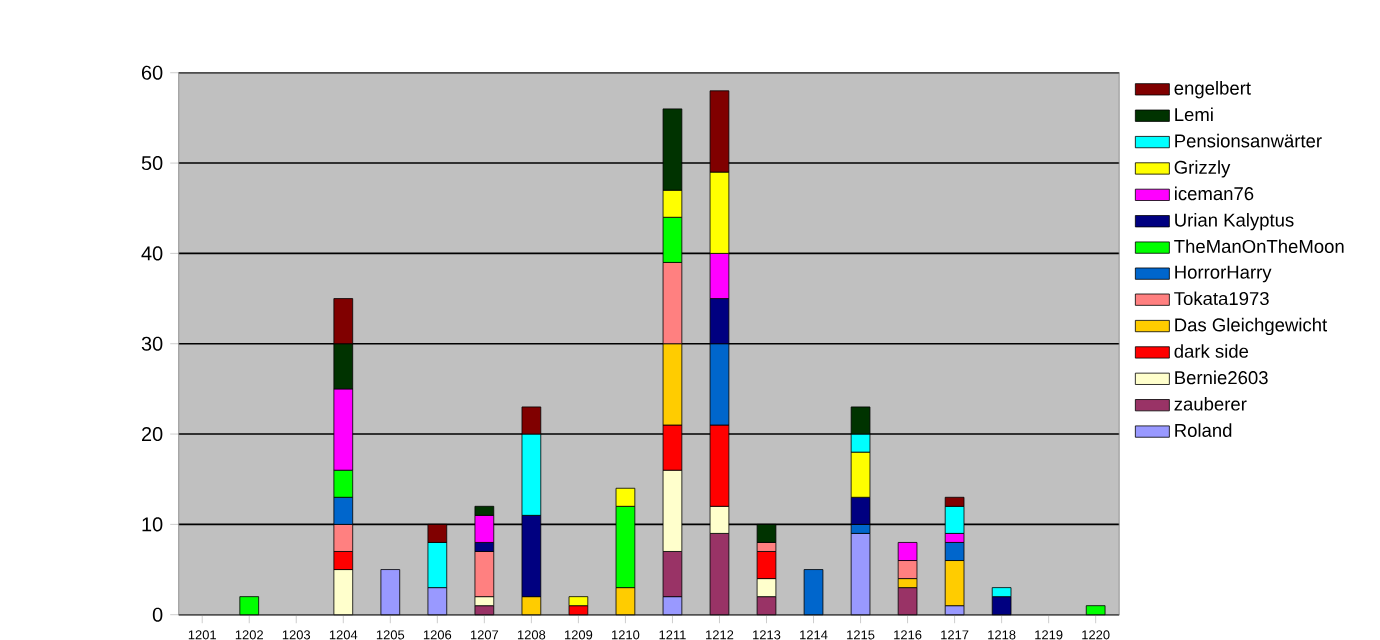 The image size is (1380, 640). What do you see at coordinates (1221, 298) in the screenshot?
I see `legend-label: Tokata1973` at bounding box center [1221, 298].